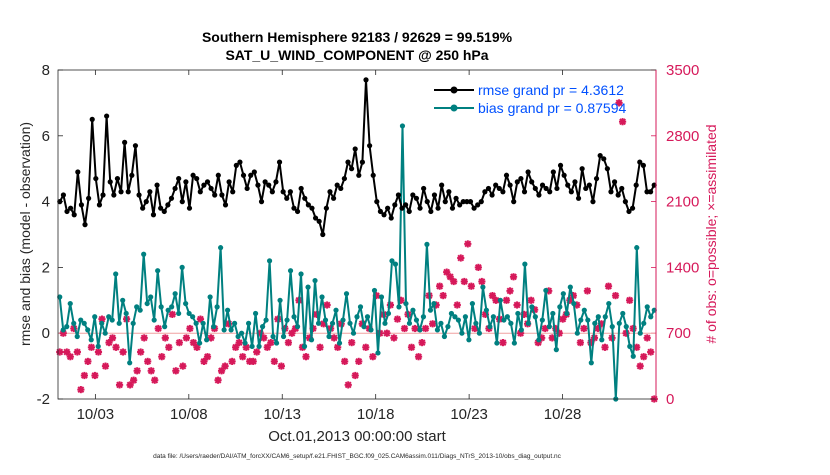 The image size is (830, 475). I want to click on y-left-tick-label: 4, so click(46, 202).